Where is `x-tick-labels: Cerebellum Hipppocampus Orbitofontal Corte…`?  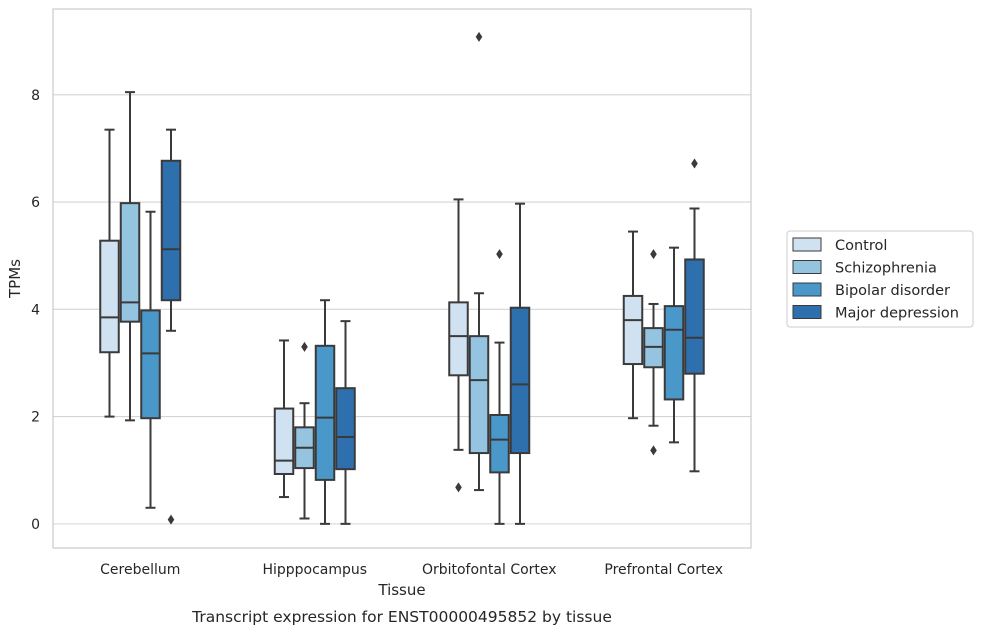
x-tick-labels: Cerebellum Hipppocampus Orbitofontal Corte… is located at coordinates (411, 570).